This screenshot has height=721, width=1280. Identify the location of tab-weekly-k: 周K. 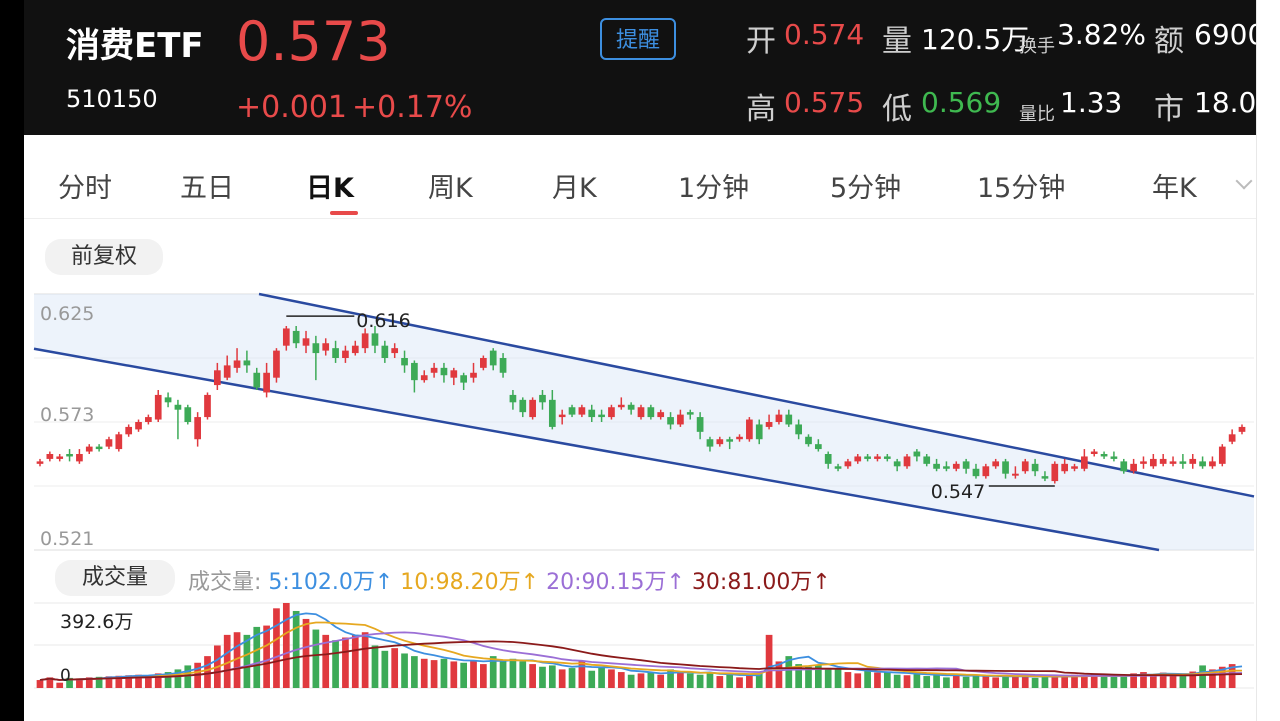
(450, 188).